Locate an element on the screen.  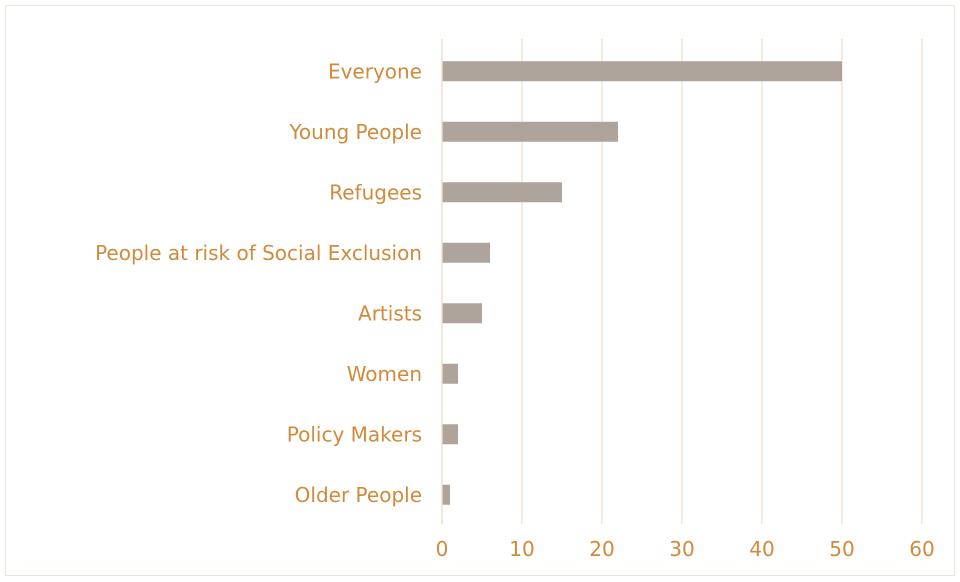
x-tick-label: 0 is located at coordinates (442, 549).